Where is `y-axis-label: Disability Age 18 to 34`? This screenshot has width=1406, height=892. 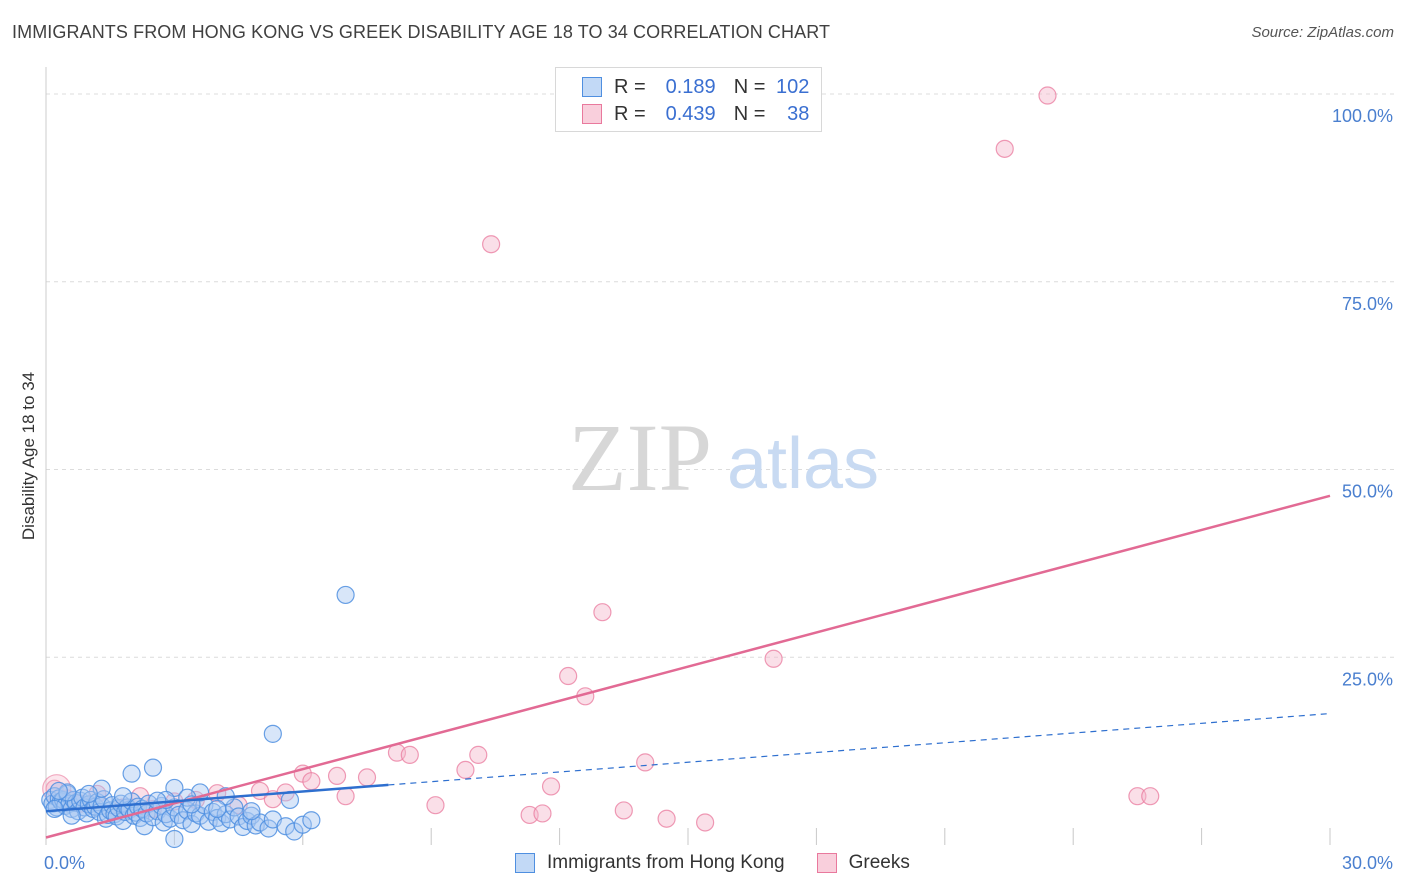
y-axis-label: Disability Age 18 to 34 is located at coordinates (28, 456).